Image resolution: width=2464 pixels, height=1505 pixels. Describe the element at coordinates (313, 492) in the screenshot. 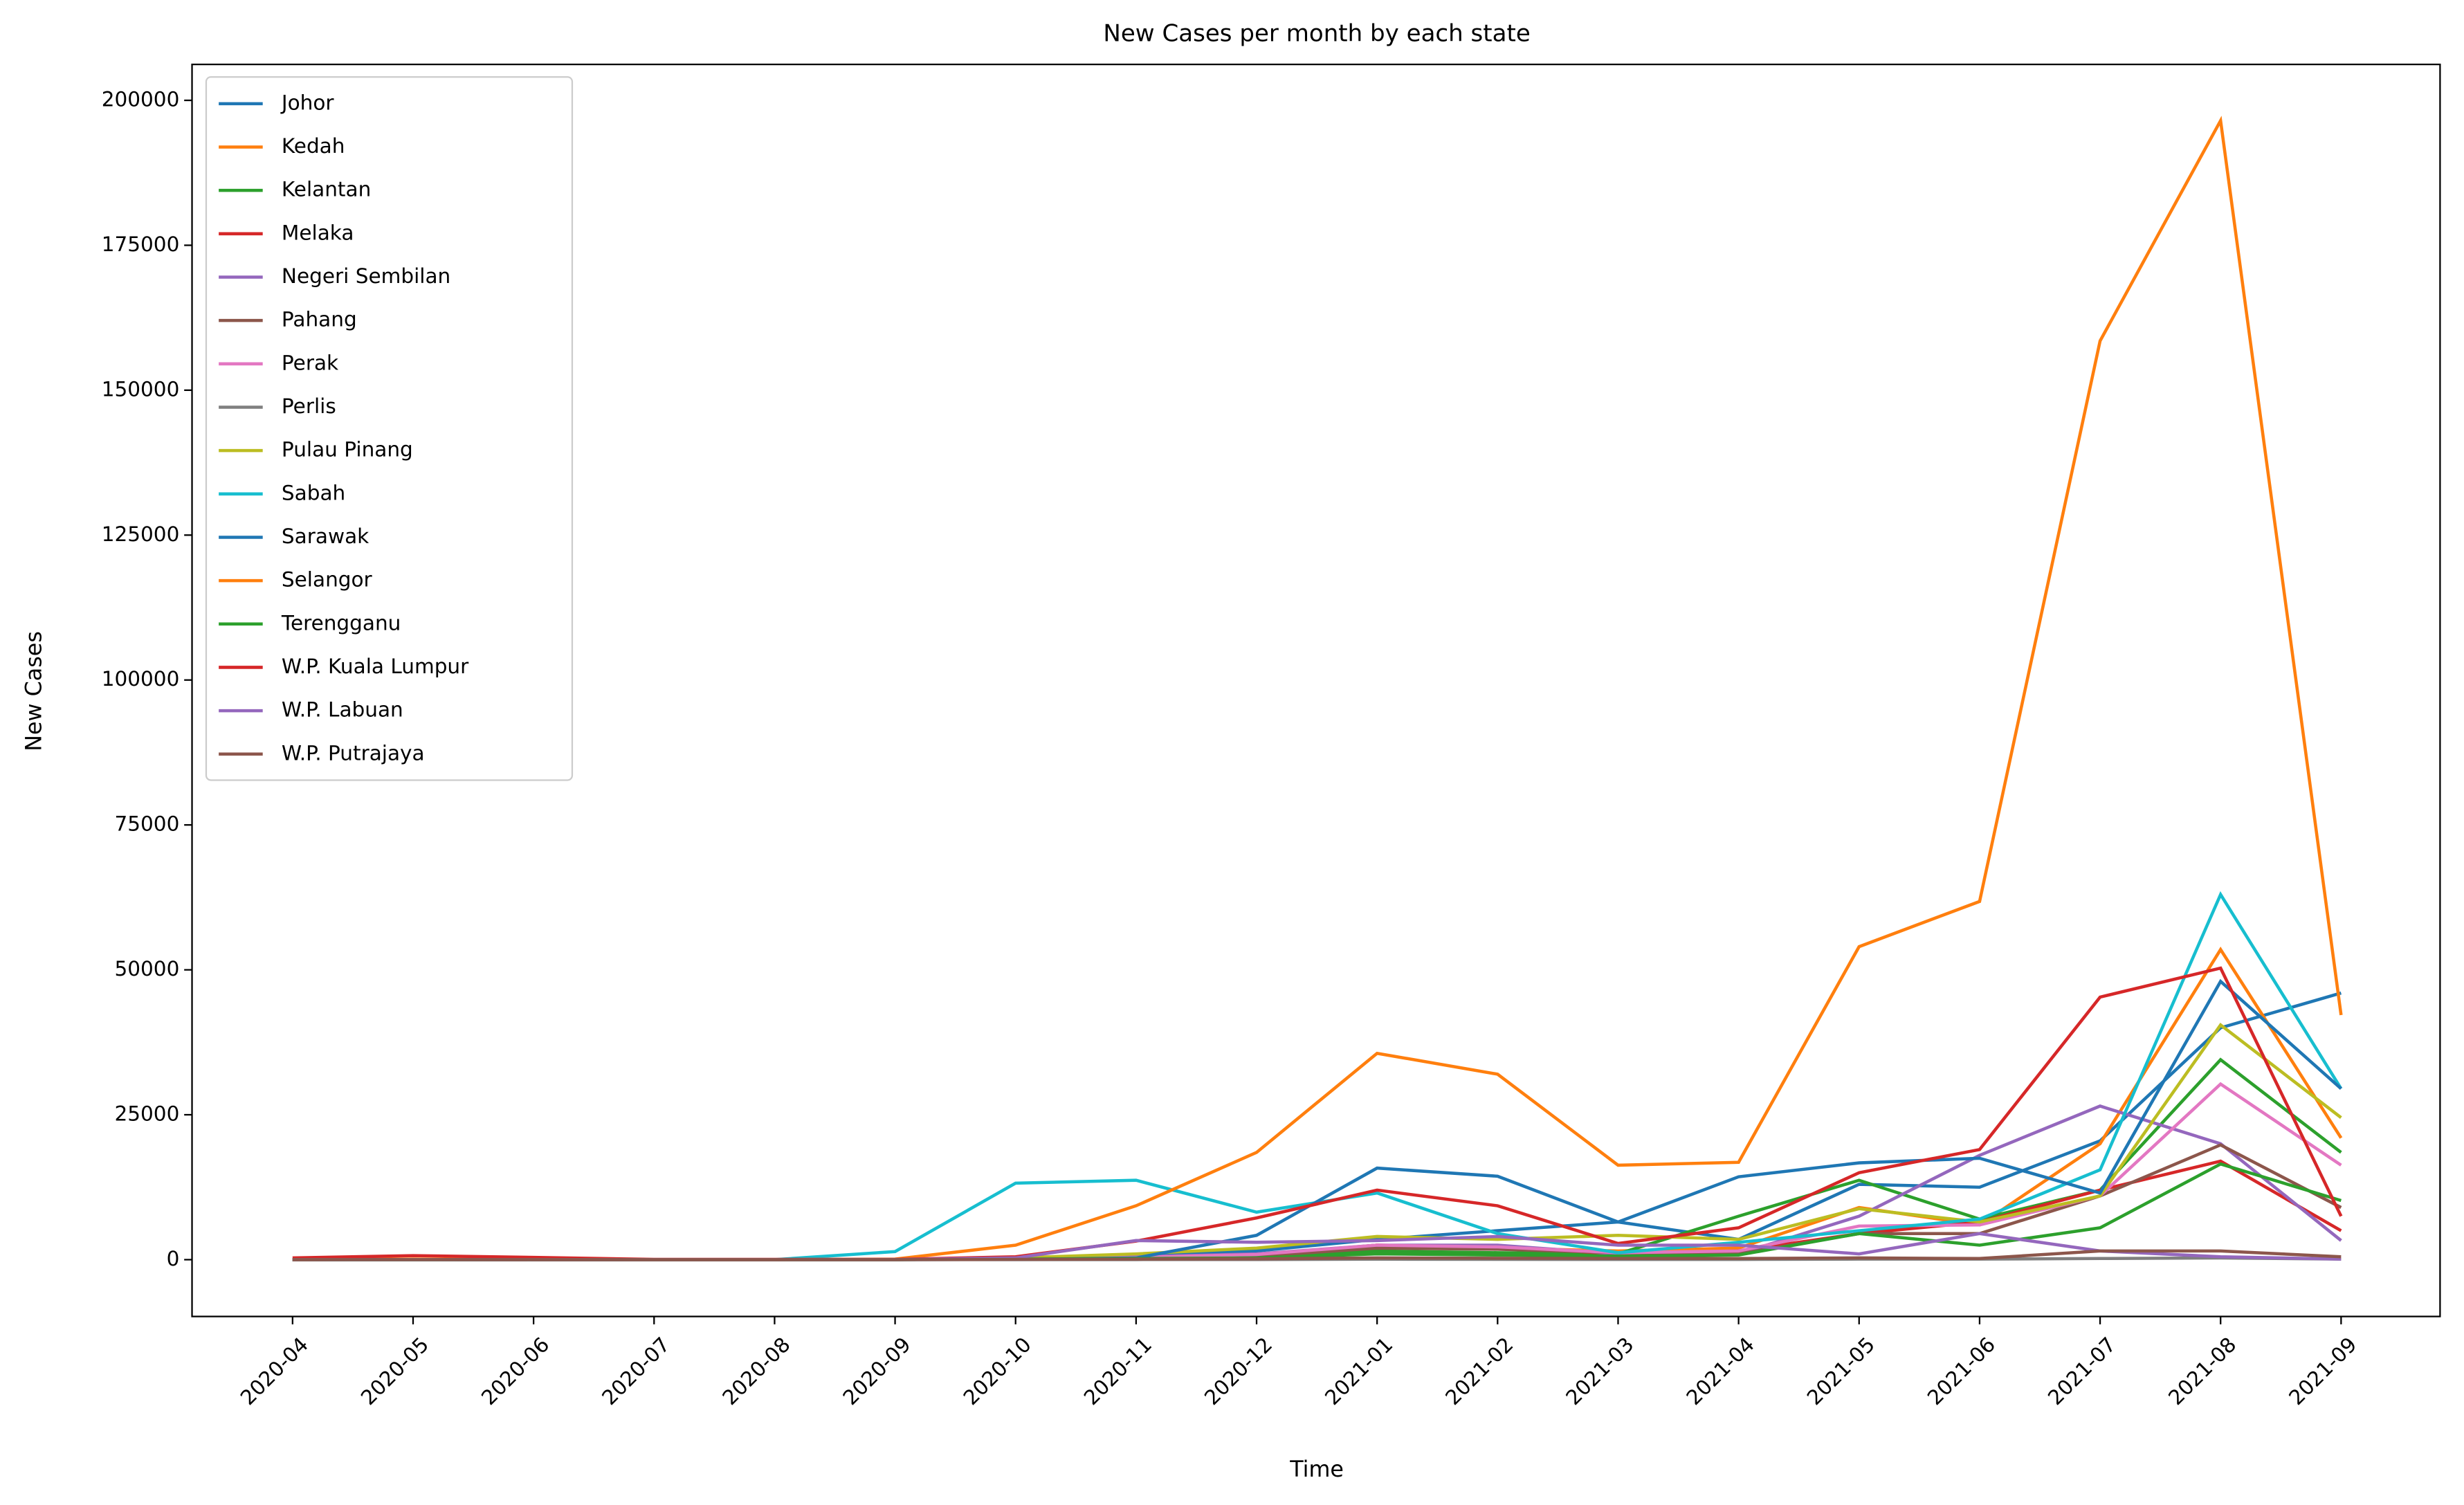

I see `legend-label: Sabah` at that location.